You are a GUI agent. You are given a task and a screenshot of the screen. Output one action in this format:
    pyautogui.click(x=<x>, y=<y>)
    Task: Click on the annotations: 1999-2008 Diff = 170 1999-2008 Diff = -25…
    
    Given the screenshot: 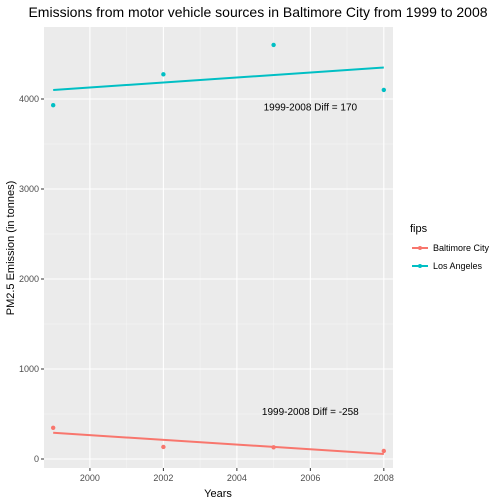 What is the action you would take?
    pyautogui.click(x=310, y=260)
    